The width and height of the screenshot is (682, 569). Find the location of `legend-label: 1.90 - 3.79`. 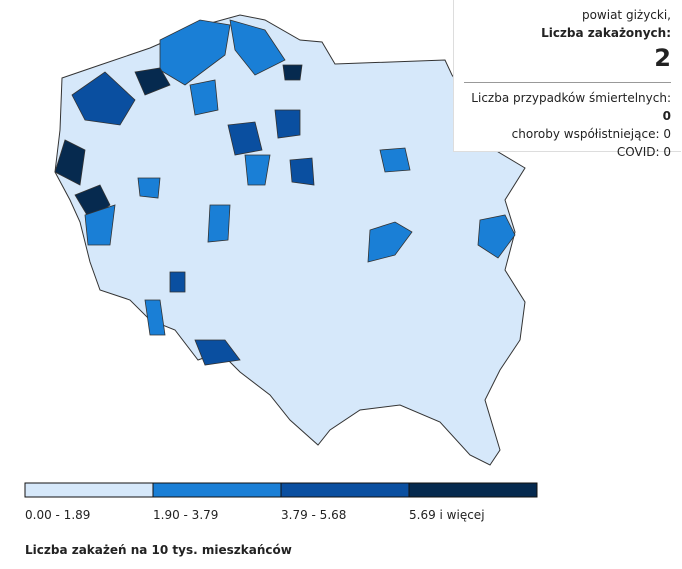

legend-label: 1.90 - 3.79 is located at coordinates (186, 515).